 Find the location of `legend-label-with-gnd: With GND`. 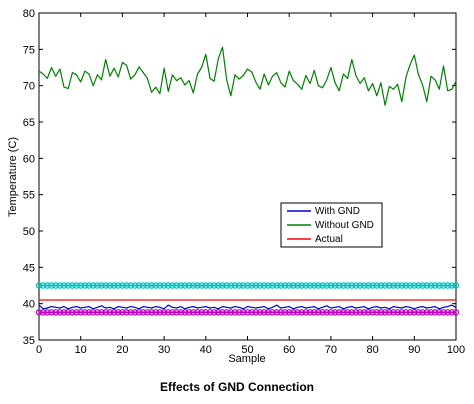

legend-label-with-gnd: With GND is located at coordinates (337, 211).